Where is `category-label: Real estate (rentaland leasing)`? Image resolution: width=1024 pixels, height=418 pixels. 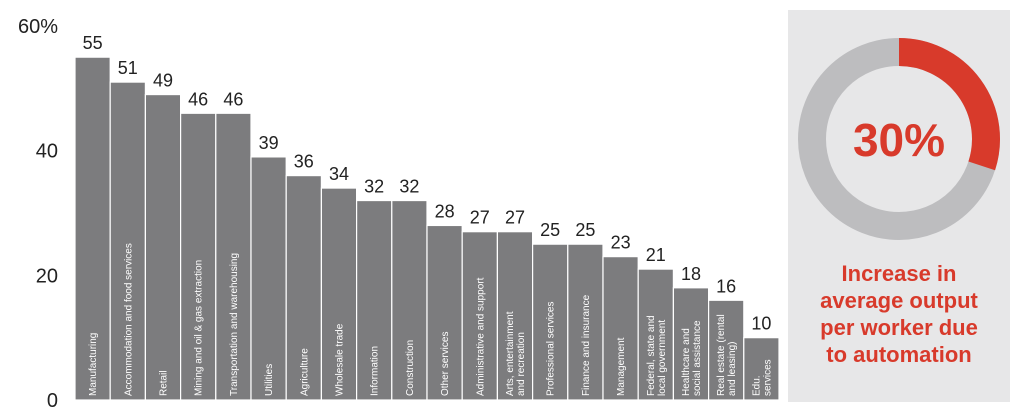
category-label: Real estate (rentaland leasing) is located at coordinates (727, 355).